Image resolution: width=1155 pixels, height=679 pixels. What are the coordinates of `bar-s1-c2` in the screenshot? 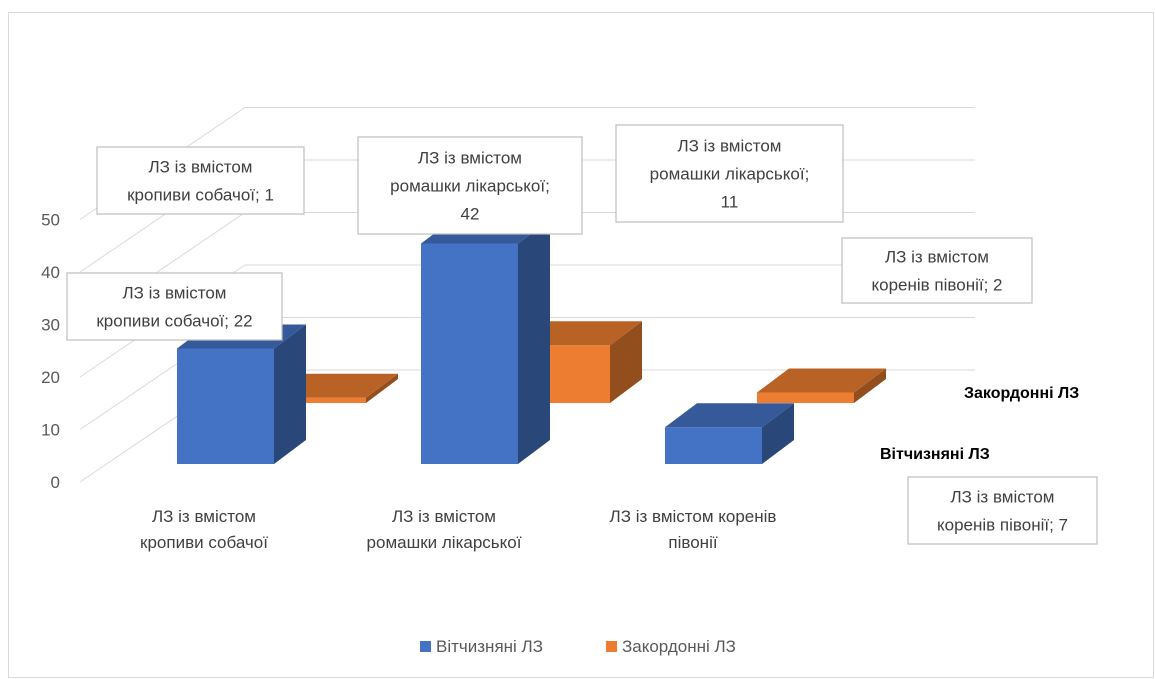 It's located at (821, 385).